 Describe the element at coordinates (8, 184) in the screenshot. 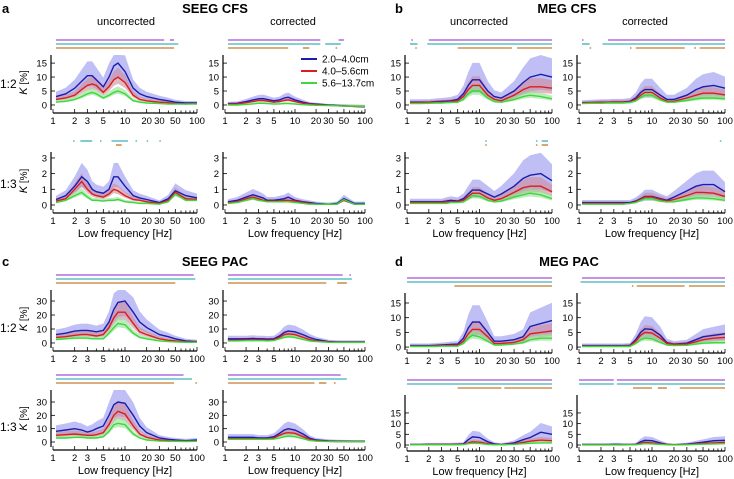

I see `row-label: 1:3` at that location.